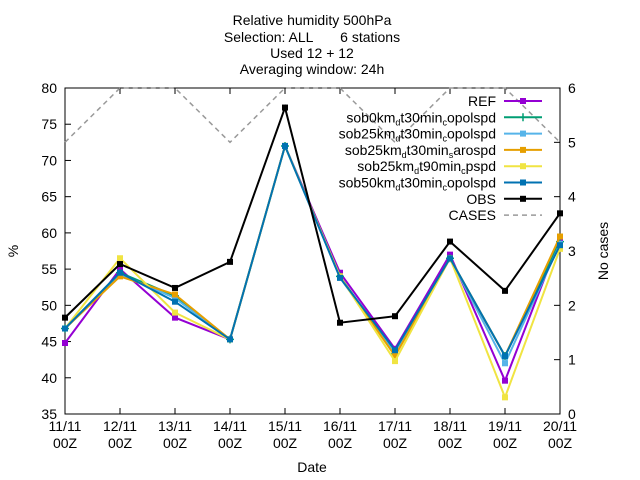 The image size is (640, 480). I want to click on y-tick-label: 35, so click(49, 414).